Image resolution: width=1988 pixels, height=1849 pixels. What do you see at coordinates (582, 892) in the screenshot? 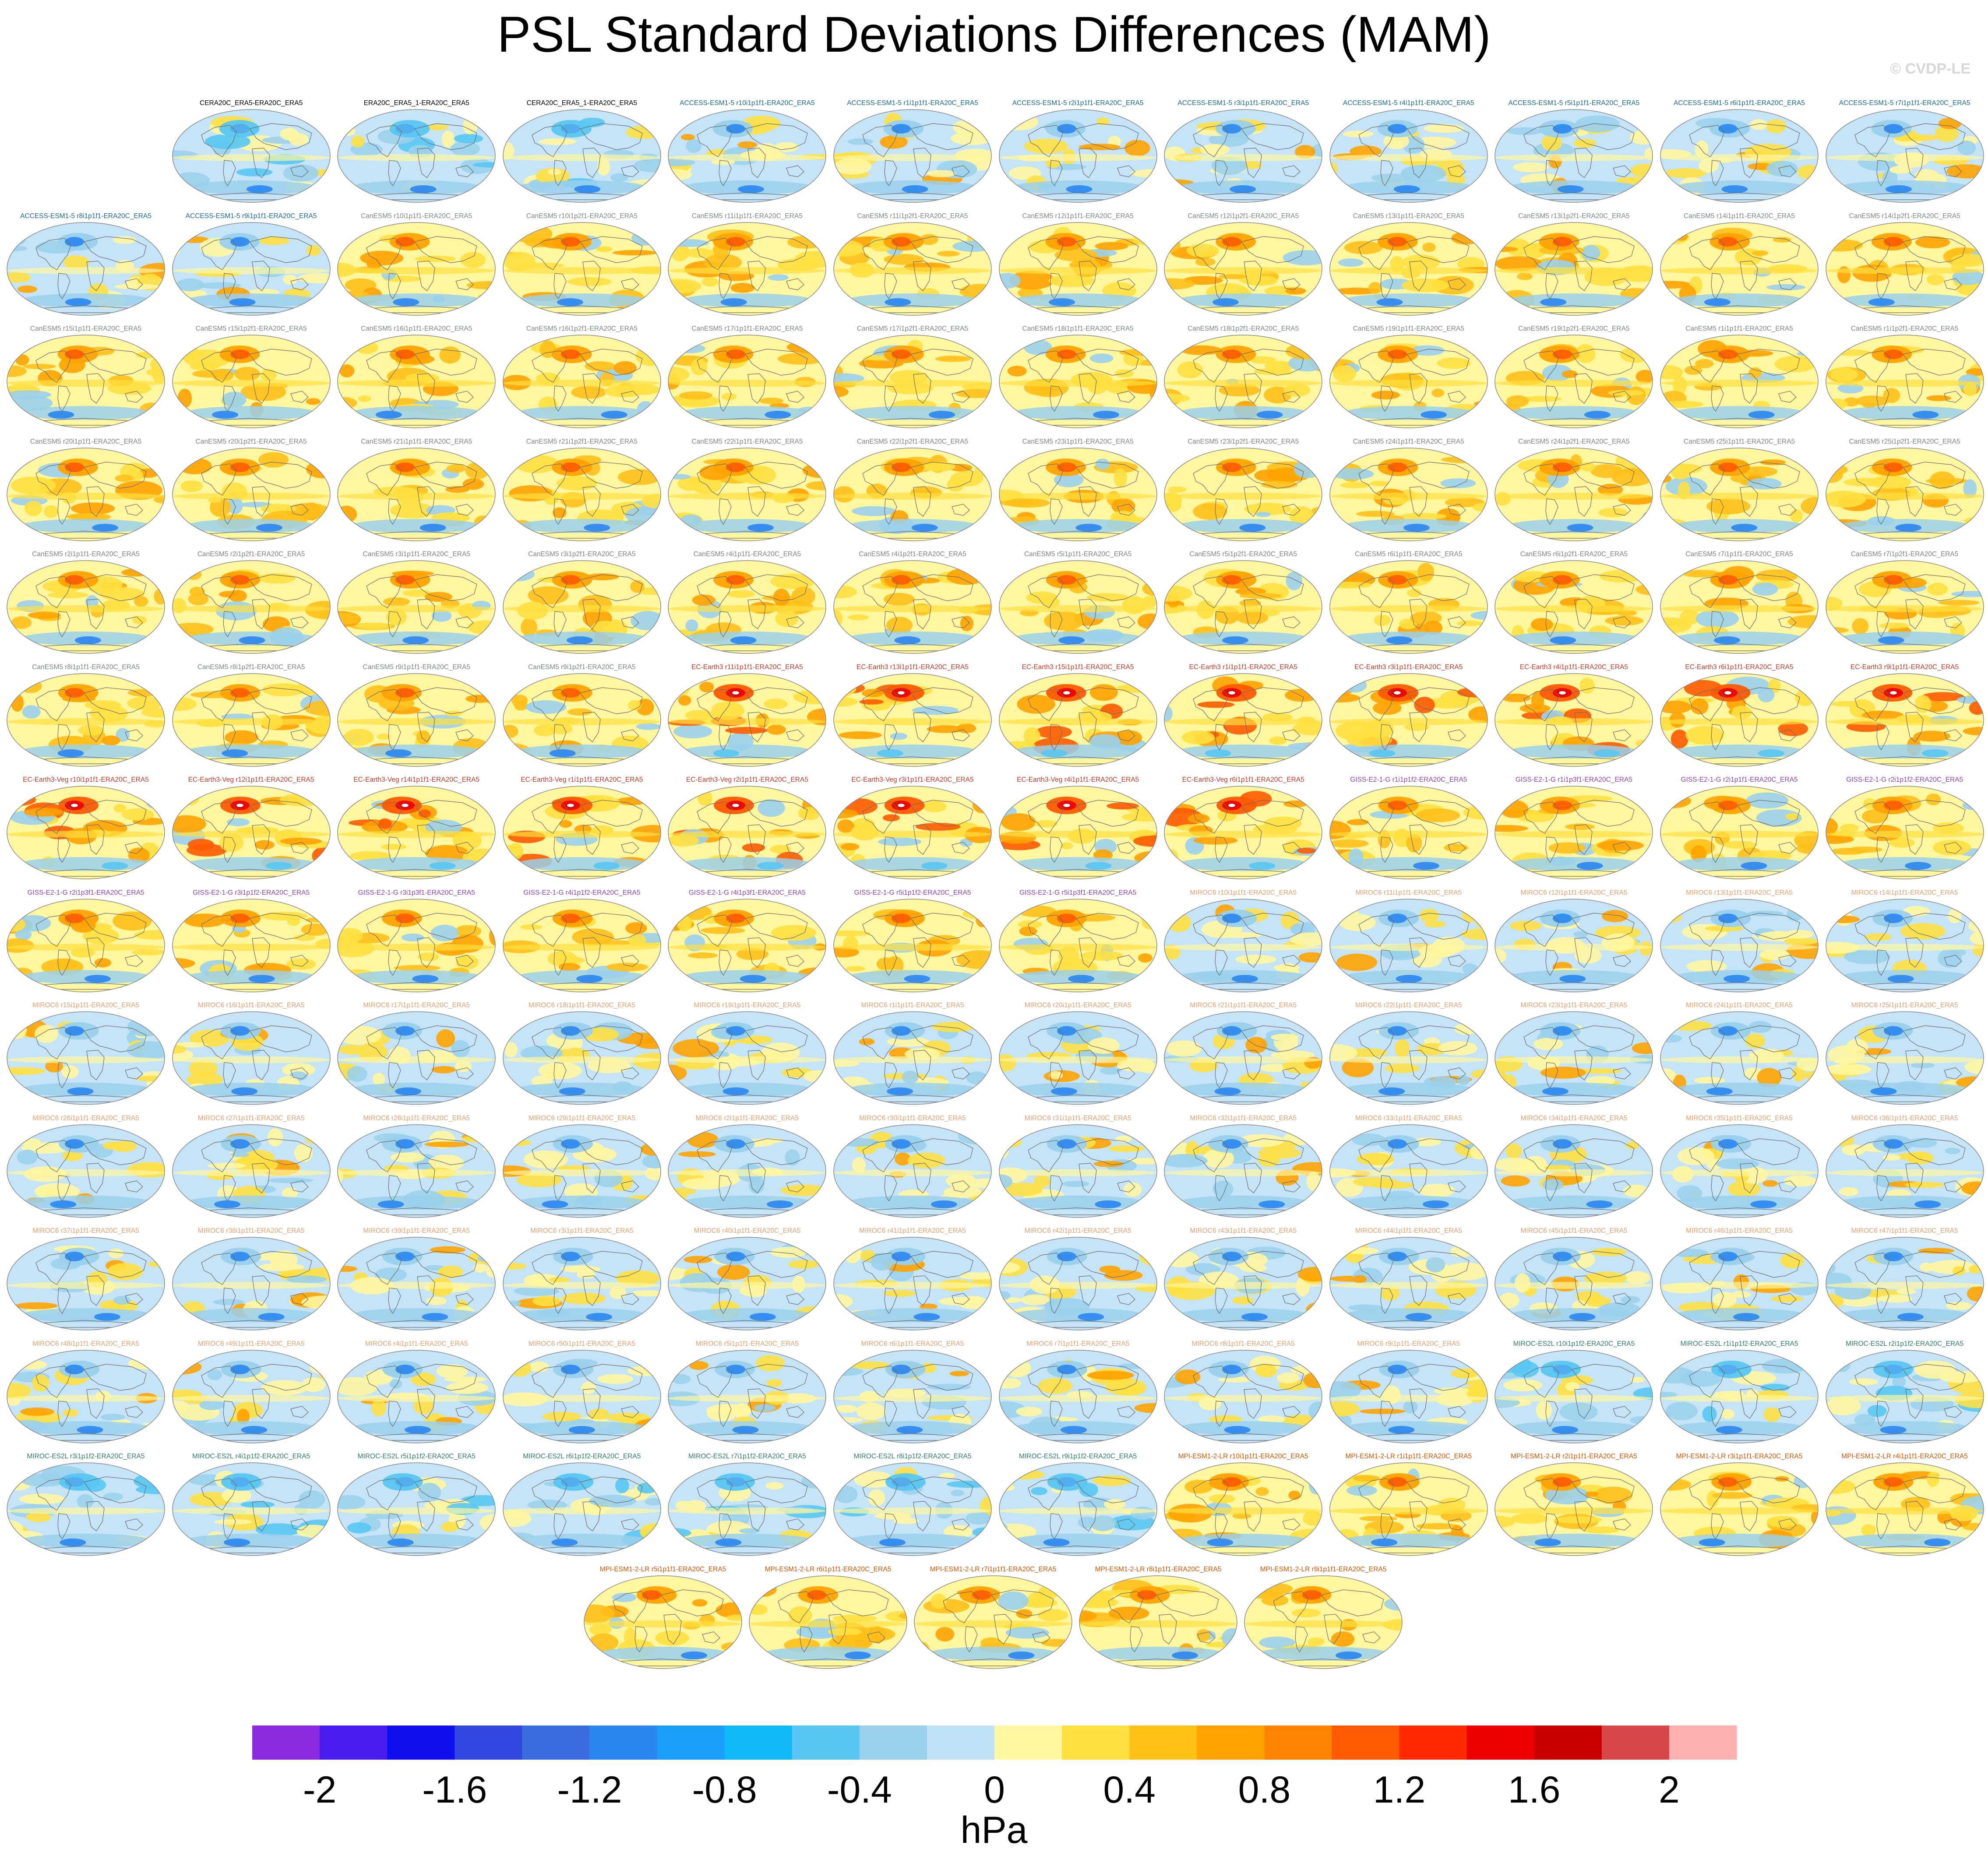
I see `map-panel-title: GISS-E2-1-G r4i1p1f2-ERA20C_ERA5` at bounding box center [582, 892].